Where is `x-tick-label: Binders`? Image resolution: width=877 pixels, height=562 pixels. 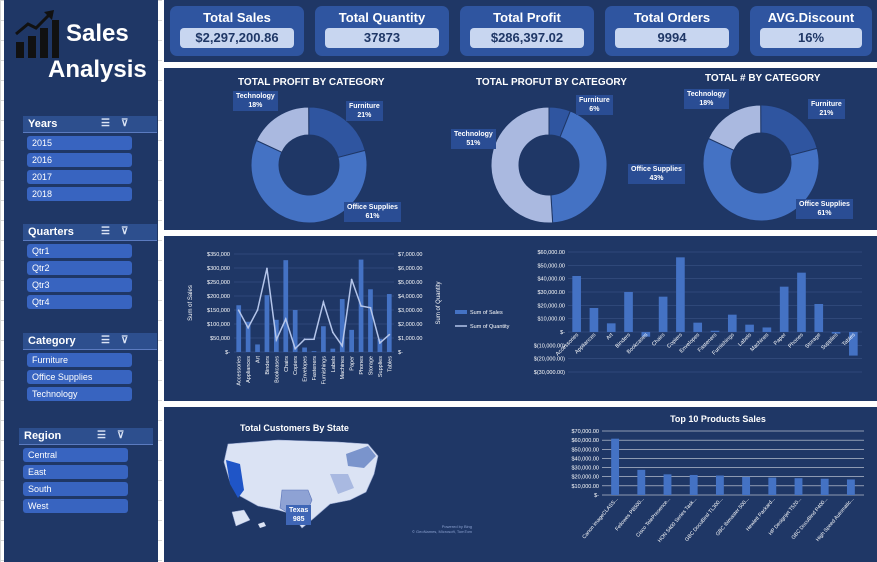
x-tick-label: Binders is located at coordinates (268, 365).